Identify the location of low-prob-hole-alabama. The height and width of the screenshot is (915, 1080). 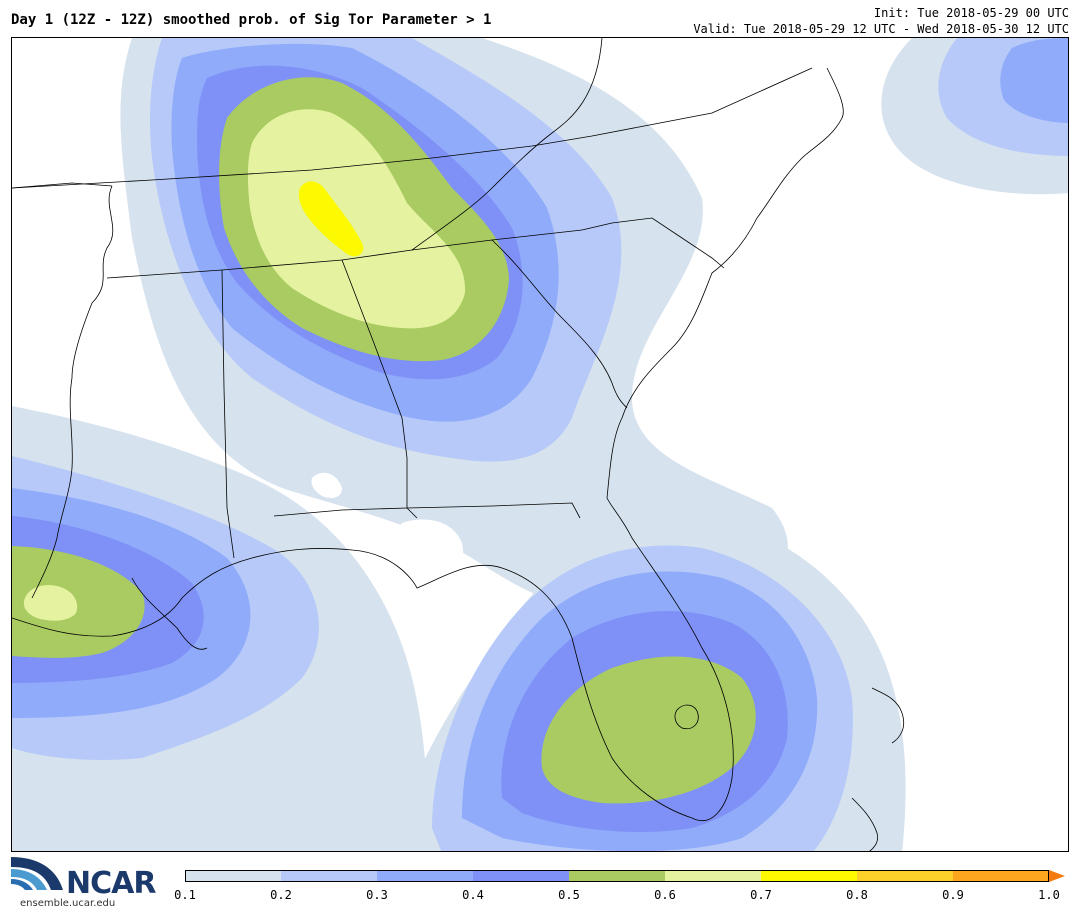
(326, 485).